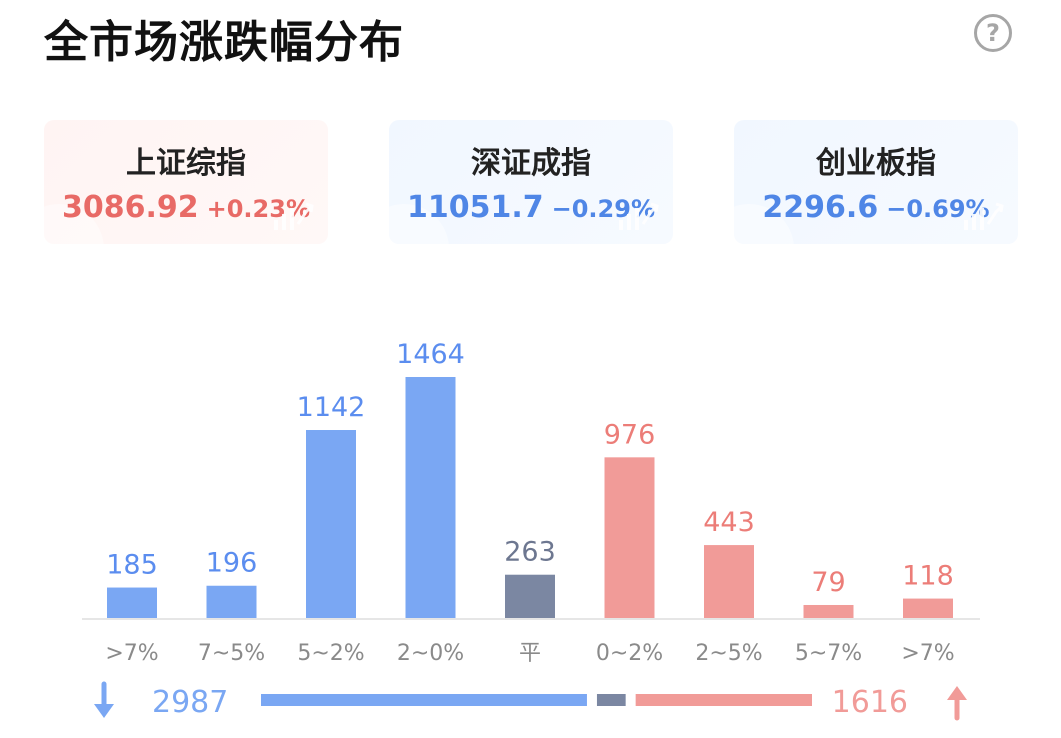  What do you see at coordinates (870, 702) in the screenshot?
I see `rise-count: 1616` at bounding box center [870, 702].